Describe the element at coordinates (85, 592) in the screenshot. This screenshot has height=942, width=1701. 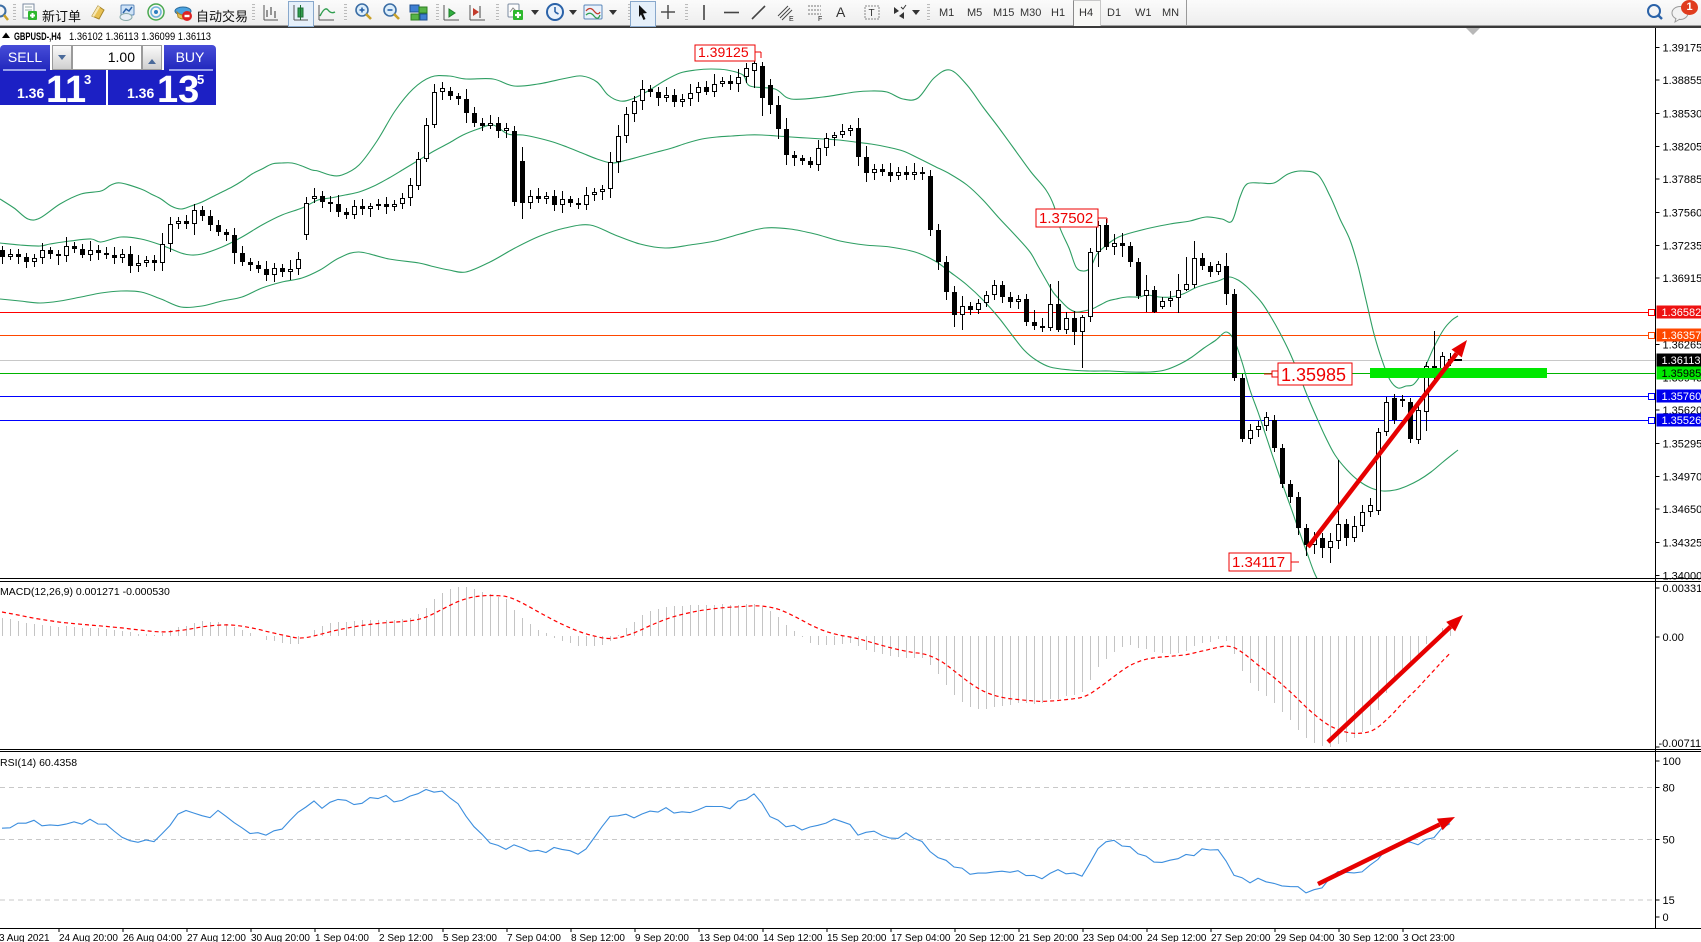
I see `svg-text:MACD(12,26,9) 0.001271 -0.0005: MACD(12,26,9) 0.001271 -0.000530` at that location.